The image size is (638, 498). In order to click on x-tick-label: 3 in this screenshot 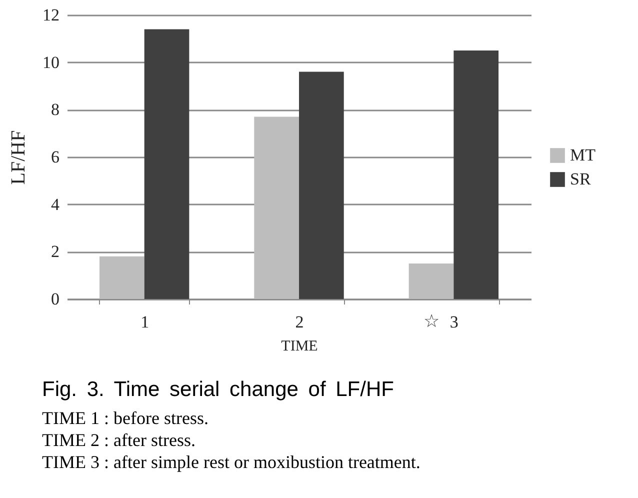, I will do `click(454, 322)`.